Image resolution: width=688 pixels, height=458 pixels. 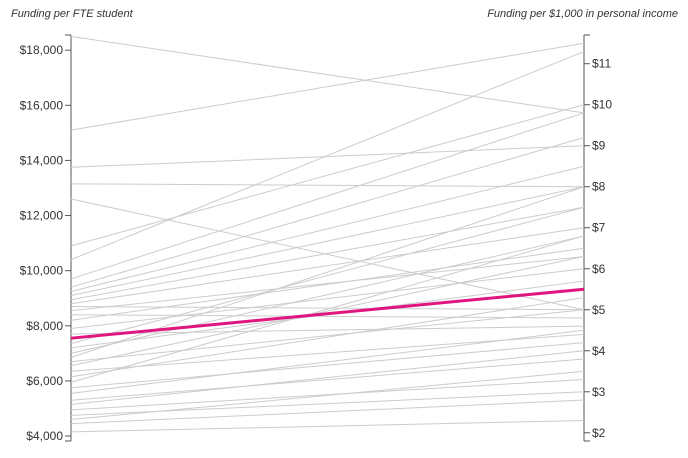 What do you see at coordinates (599, 310) in the screenshot?
I see `right-tick-label: $5` at bounding box center [599, 310].